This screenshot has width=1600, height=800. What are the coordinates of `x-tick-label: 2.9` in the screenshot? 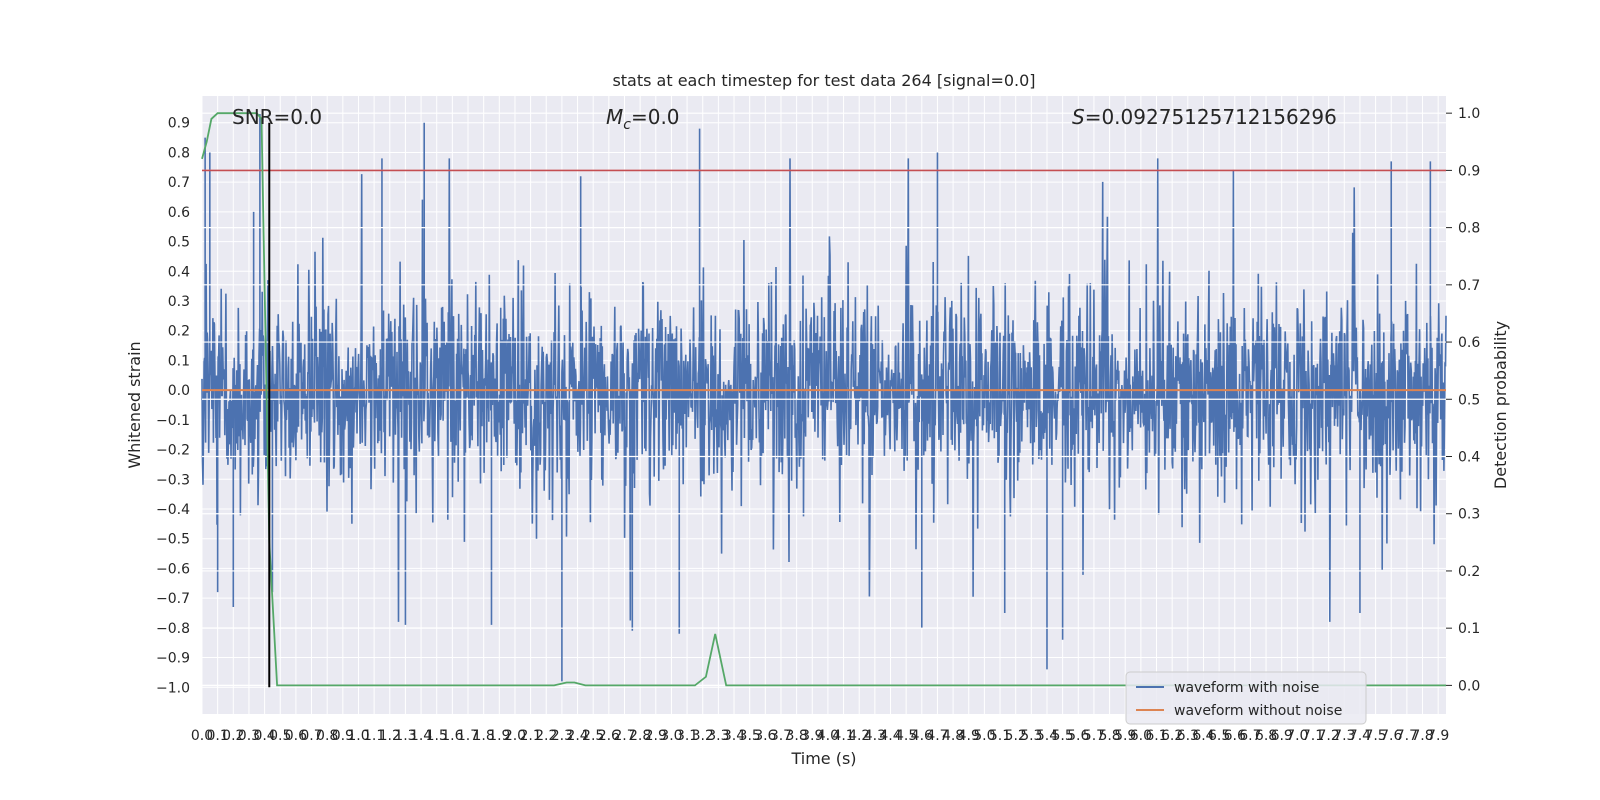 It's located at (656, 736).